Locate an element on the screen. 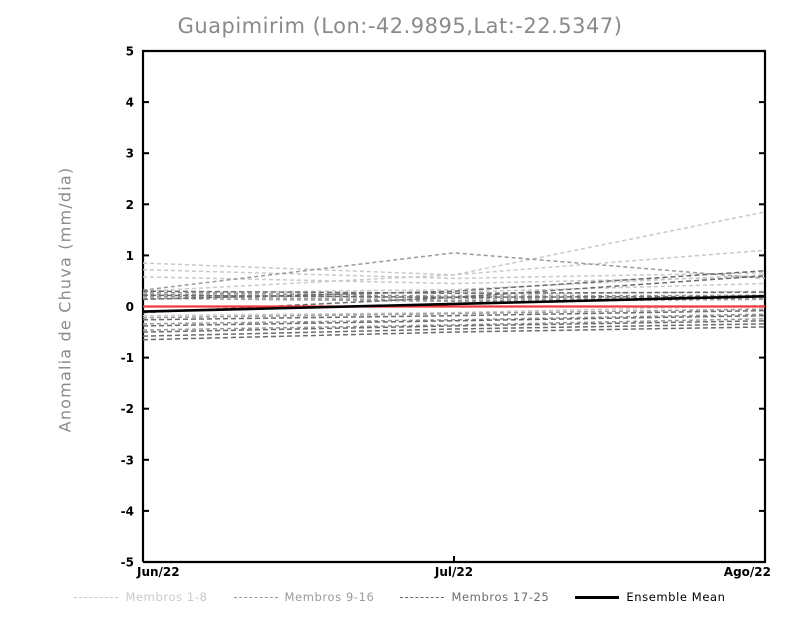 This screenshot has height=618, width=800. x-tick-label: Jul/22 is located at coordinates (453, 572).